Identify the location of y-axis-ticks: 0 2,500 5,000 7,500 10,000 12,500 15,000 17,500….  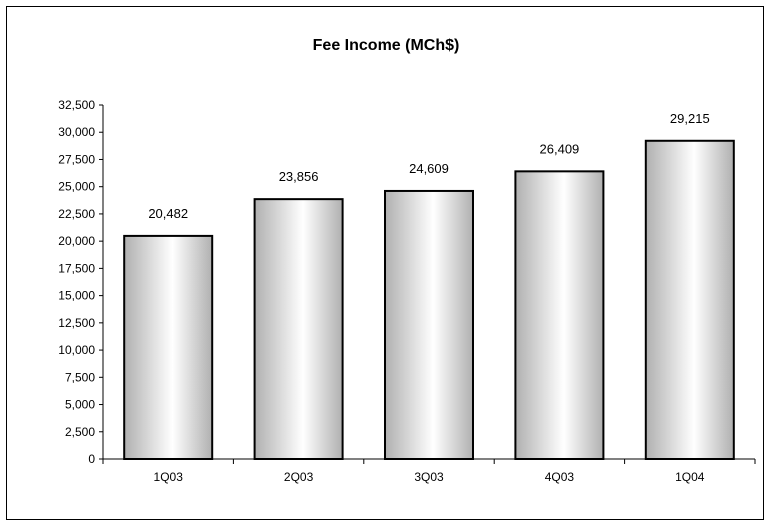
(80, 282).